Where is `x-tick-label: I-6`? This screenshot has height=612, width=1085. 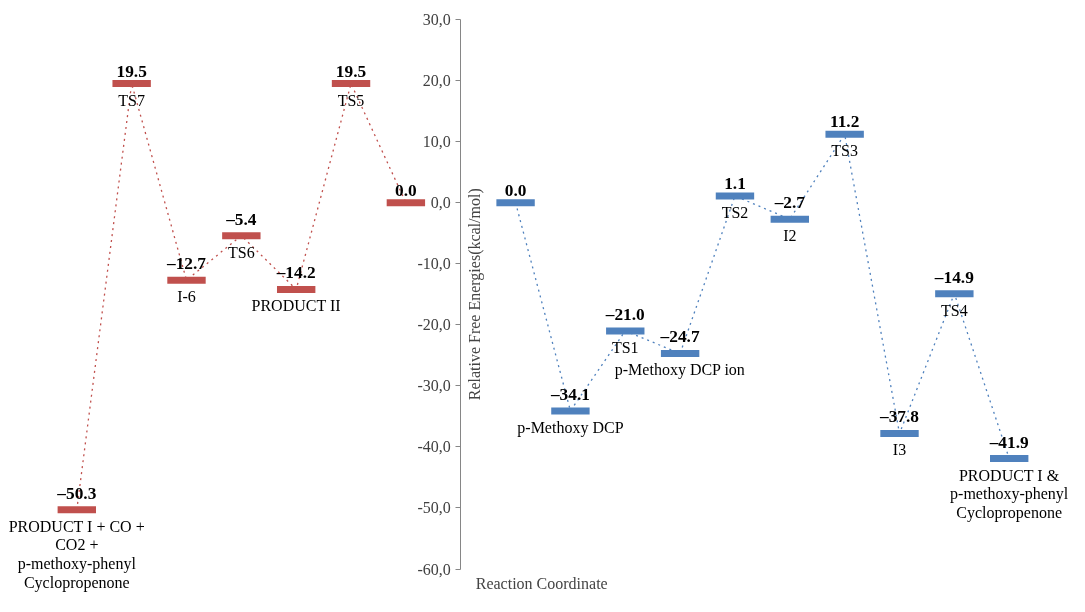
x-tick-label: I-6 is located at coordinates (186, 297).